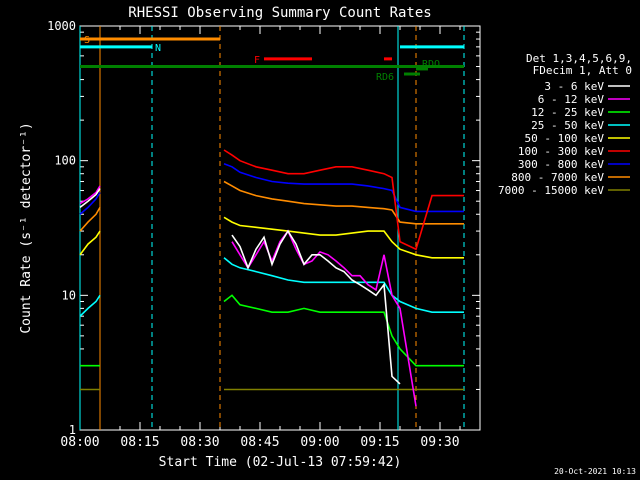  Describe the element at coordinates (257, 60) in the screenshot. I see `flag-label: F` at that location.